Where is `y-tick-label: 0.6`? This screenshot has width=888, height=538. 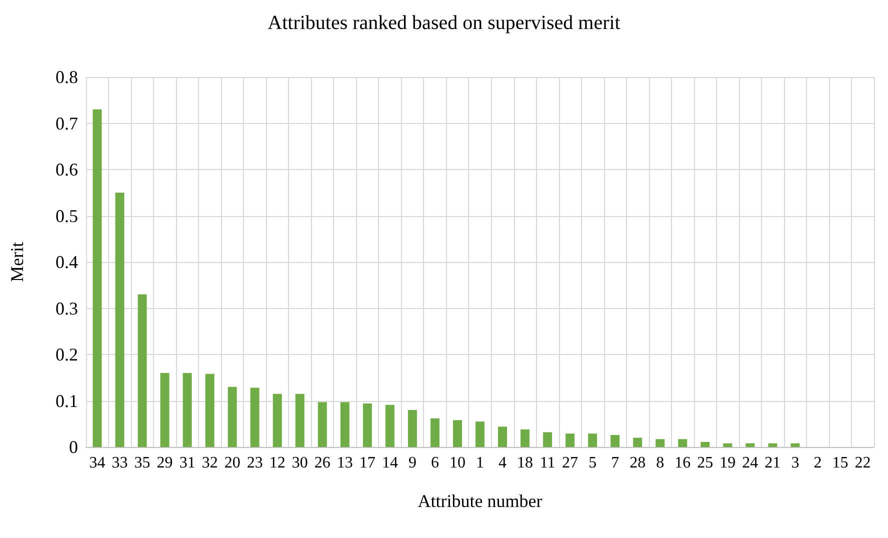
y-tick-label: 0.6 is located at coordinates (67, 170).